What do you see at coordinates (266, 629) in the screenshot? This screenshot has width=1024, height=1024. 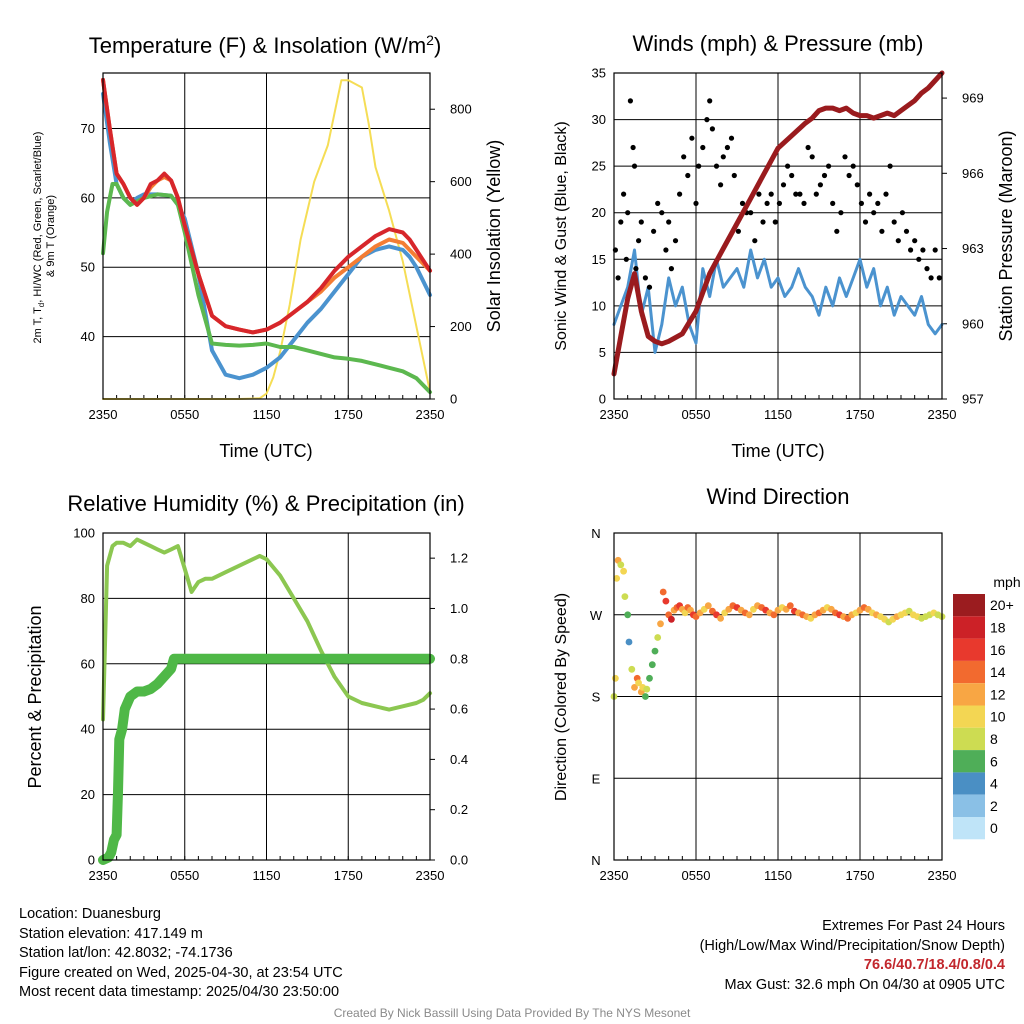 I see `rh-line` at bounding box center [266, 629].